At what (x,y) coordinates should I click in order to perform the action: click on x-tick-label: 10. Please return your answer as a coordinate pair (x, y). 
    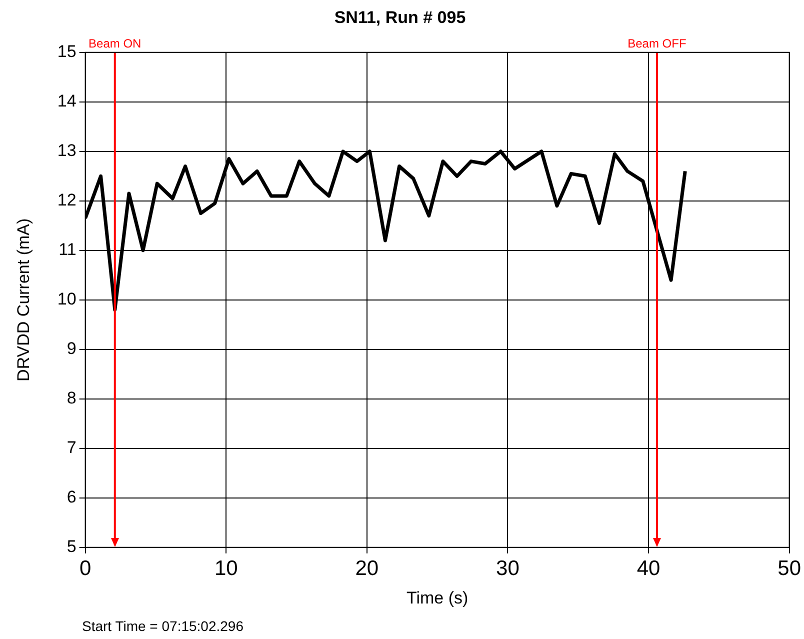
    Looking at the image, I should click on (226, 568).